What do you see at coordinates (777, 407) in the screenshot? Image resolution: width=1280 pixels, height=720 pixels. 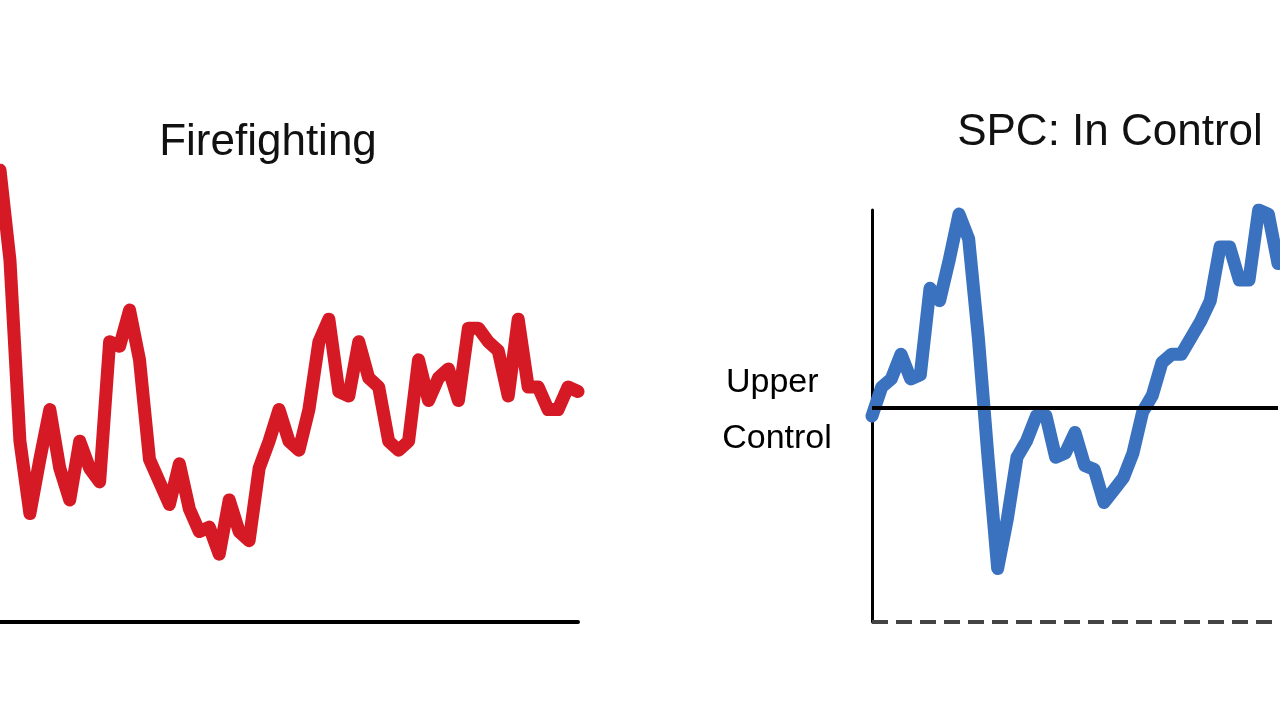 I see `ref-line-label: Upper Control` at bounding box center [777, 407].